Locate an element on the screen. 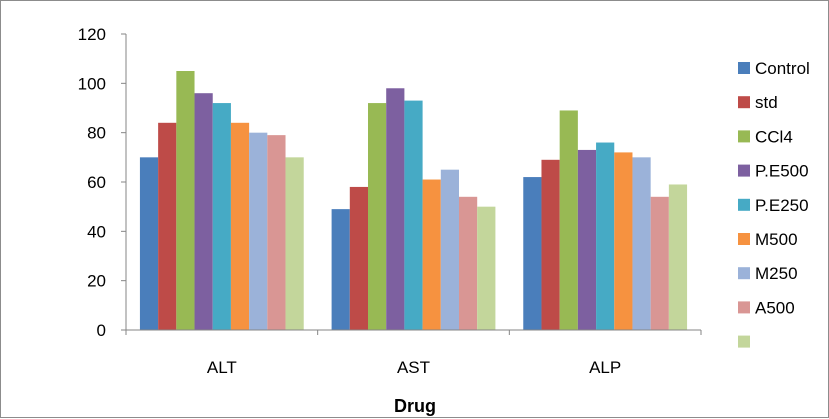  bar-ccl4-alt is located at coordinates (185, 200).